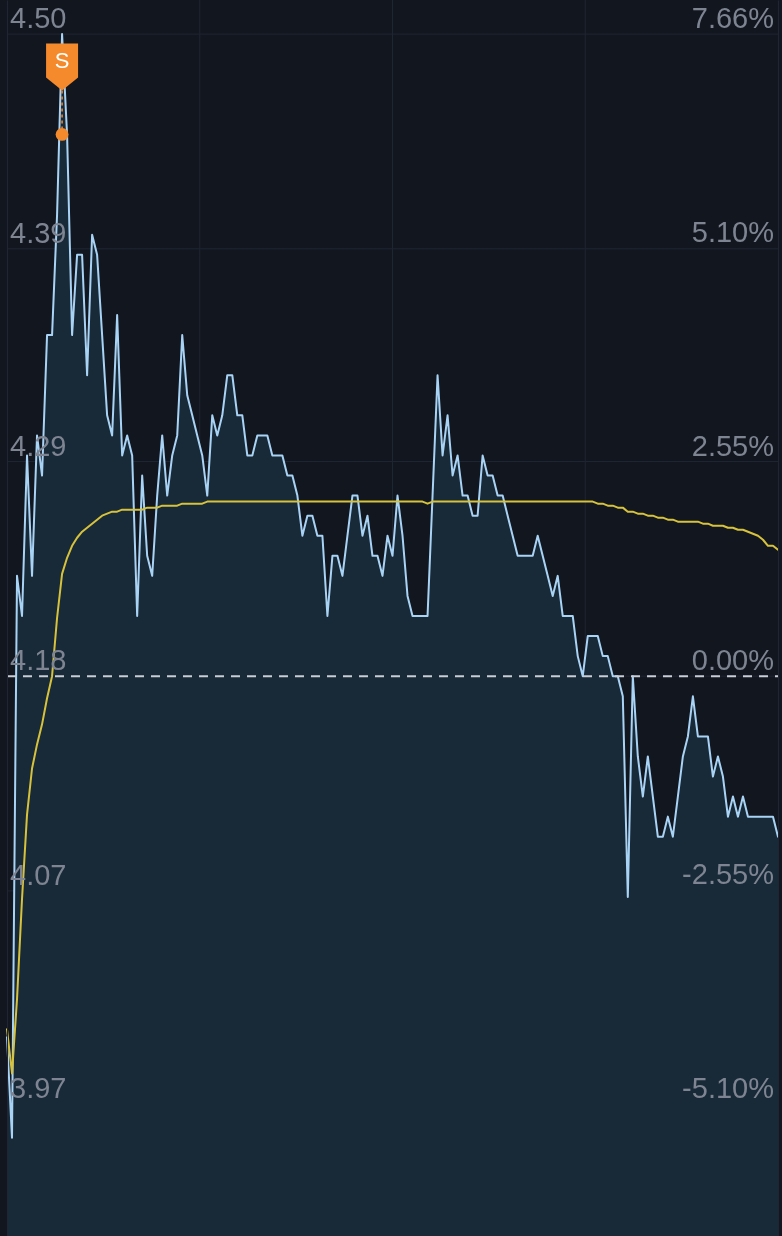  I want to click on y2-tick-label: 0.00%, so click(732, 660).